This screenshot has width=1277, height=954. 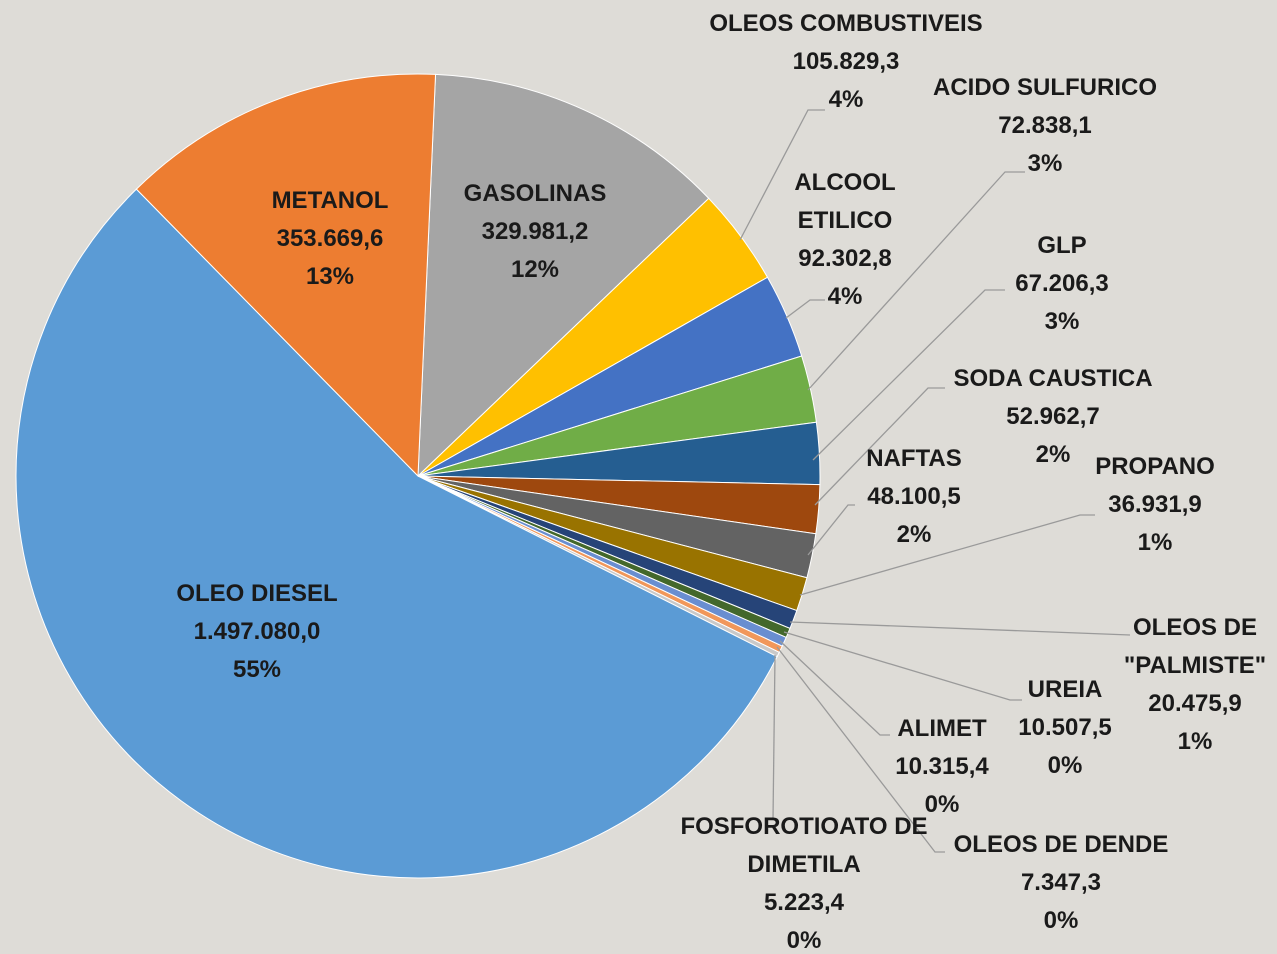 I want to click on label-name: ALCOOL ETILICO, so click(x=845, y=201).